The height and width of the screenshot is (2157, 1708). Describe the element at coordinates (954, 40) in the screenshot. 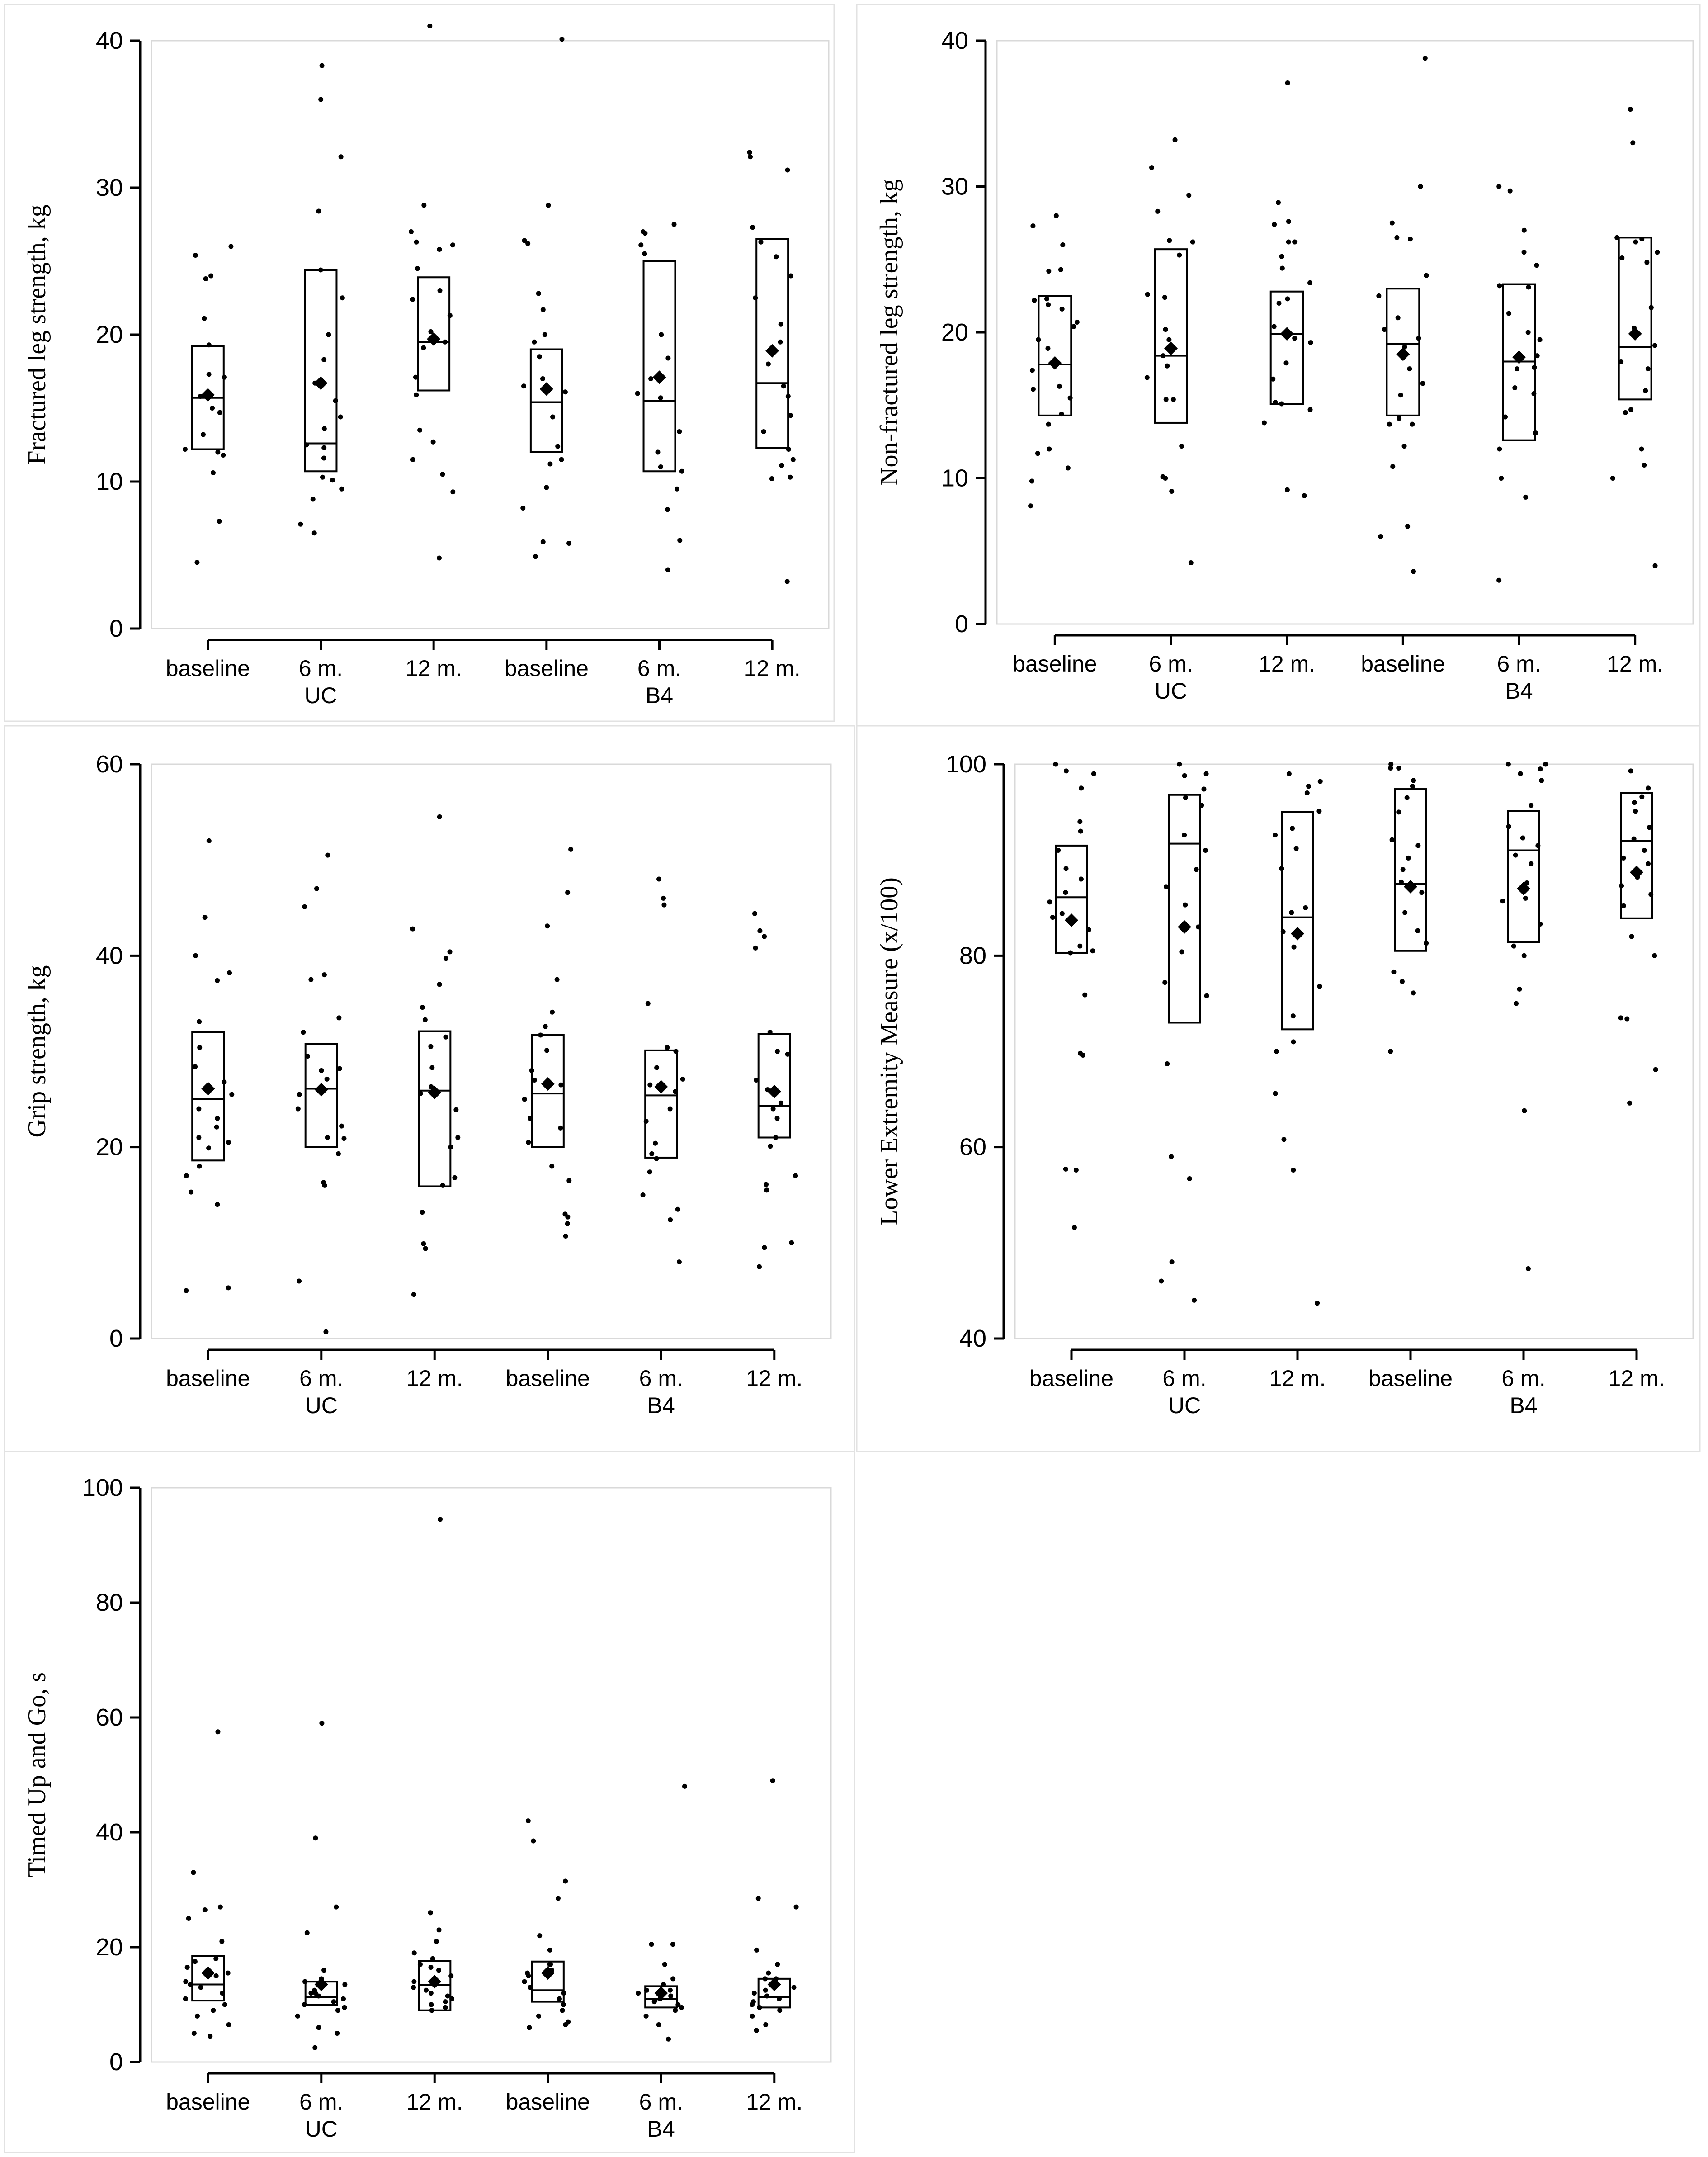

I see `y-tick-label: 40` at that location.